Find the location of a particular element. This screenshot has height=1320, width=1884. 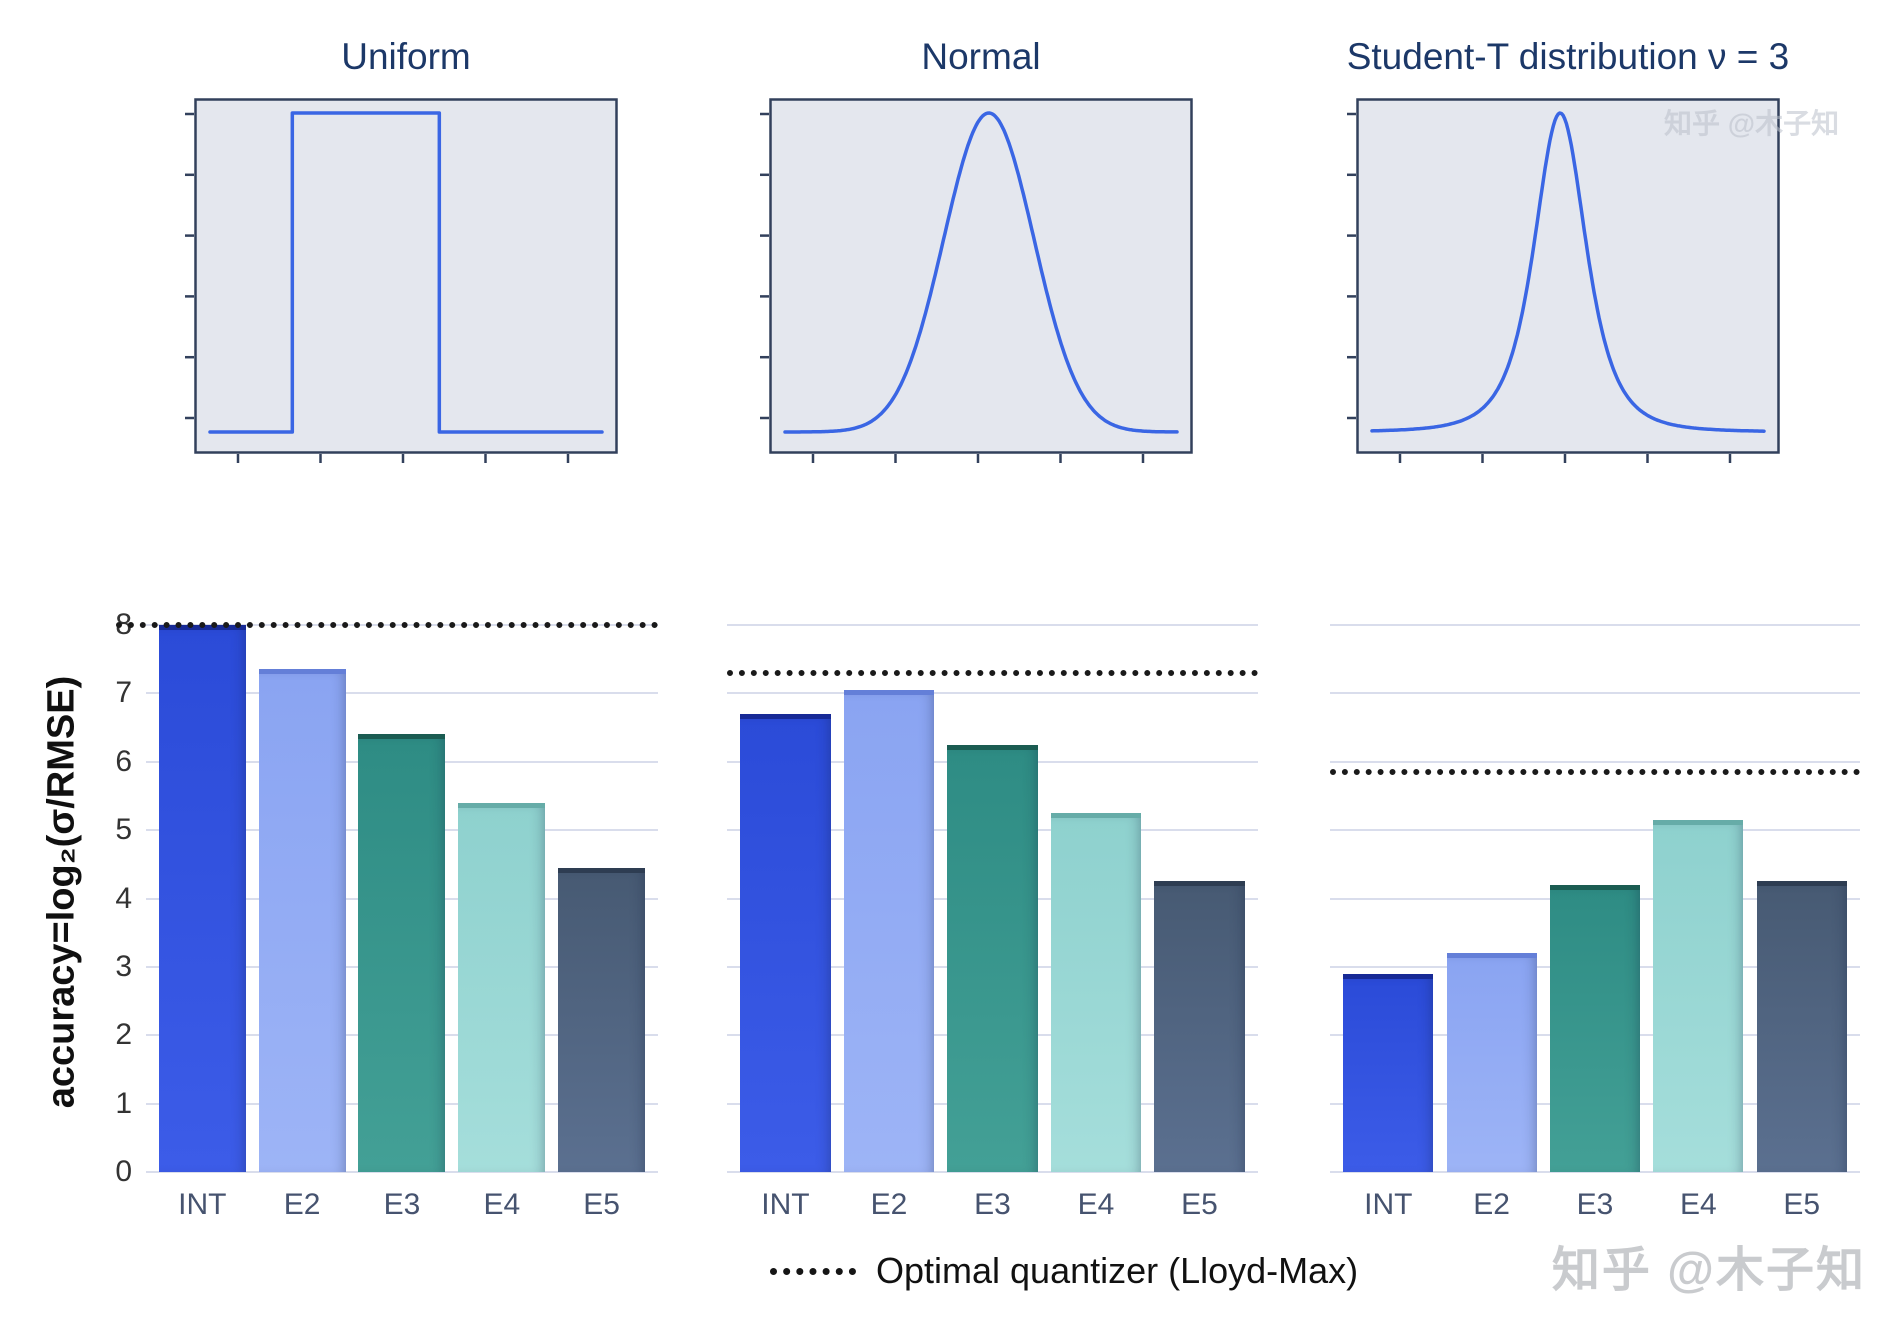

y-tick-label: 6 is located at coordinates (123, 761).